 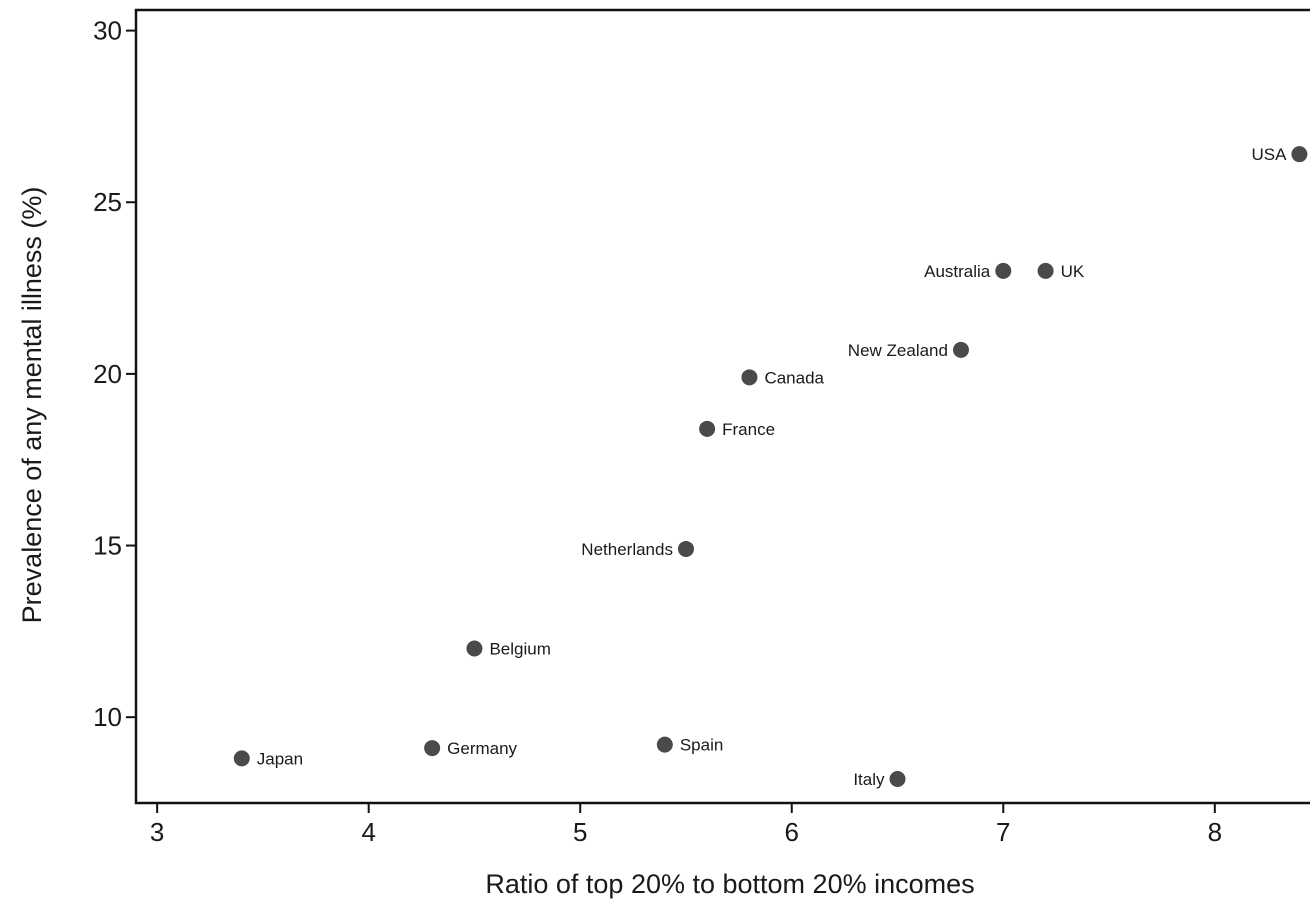 I want to click on point-label: Italy, so click(x=869, y=779).